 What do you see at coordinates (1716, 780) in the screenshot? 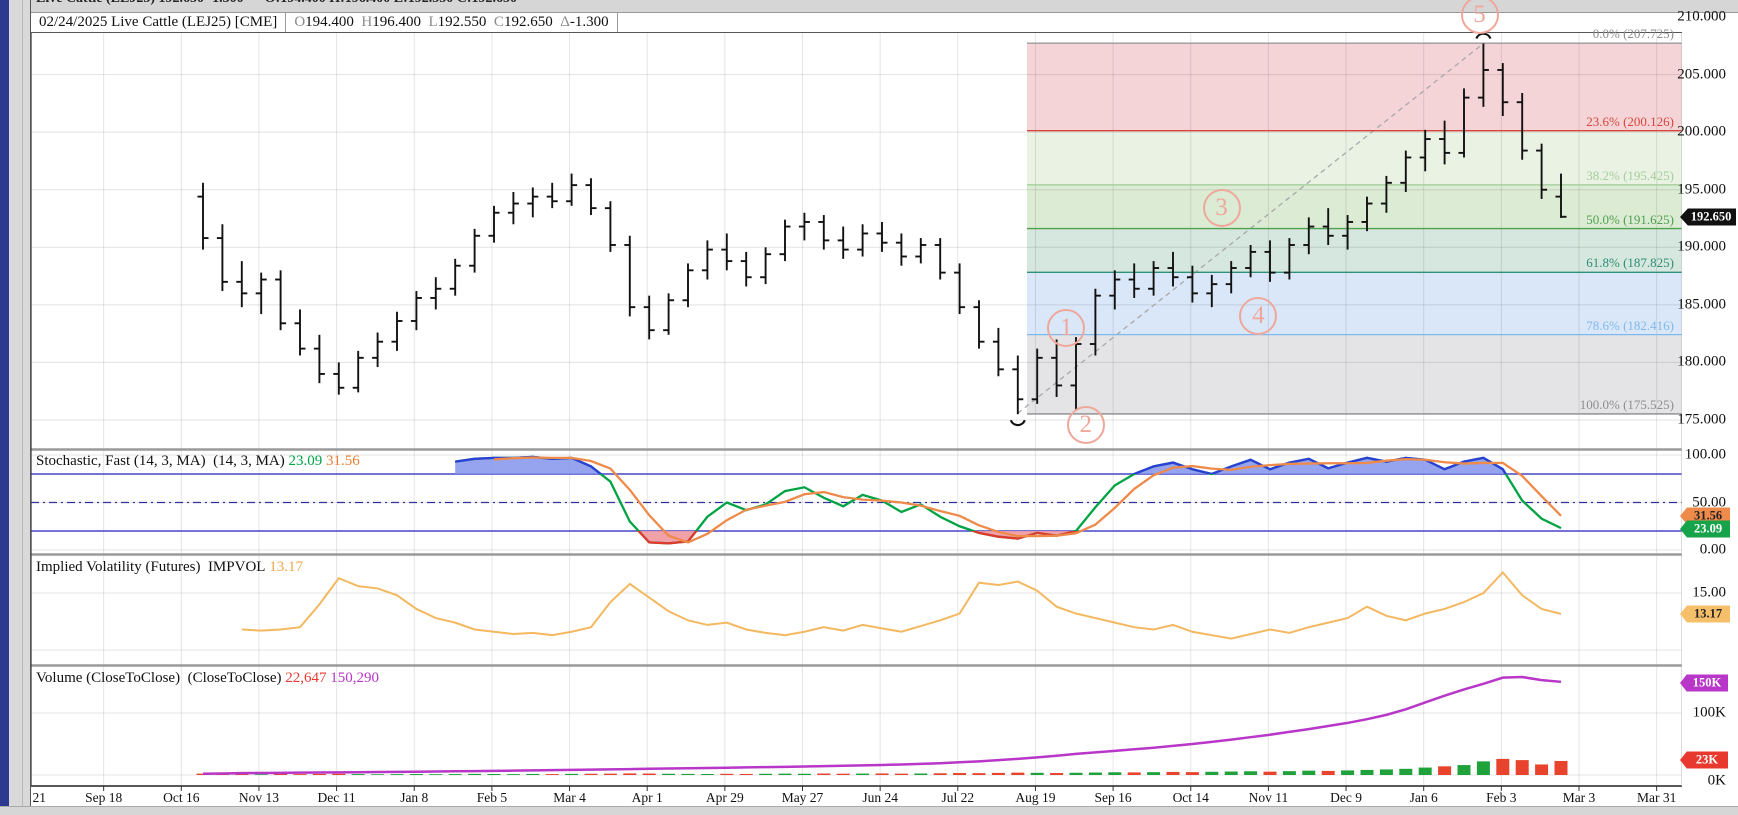
I see `volume-axis-label: 0K` at bounding box center [1716, 780].